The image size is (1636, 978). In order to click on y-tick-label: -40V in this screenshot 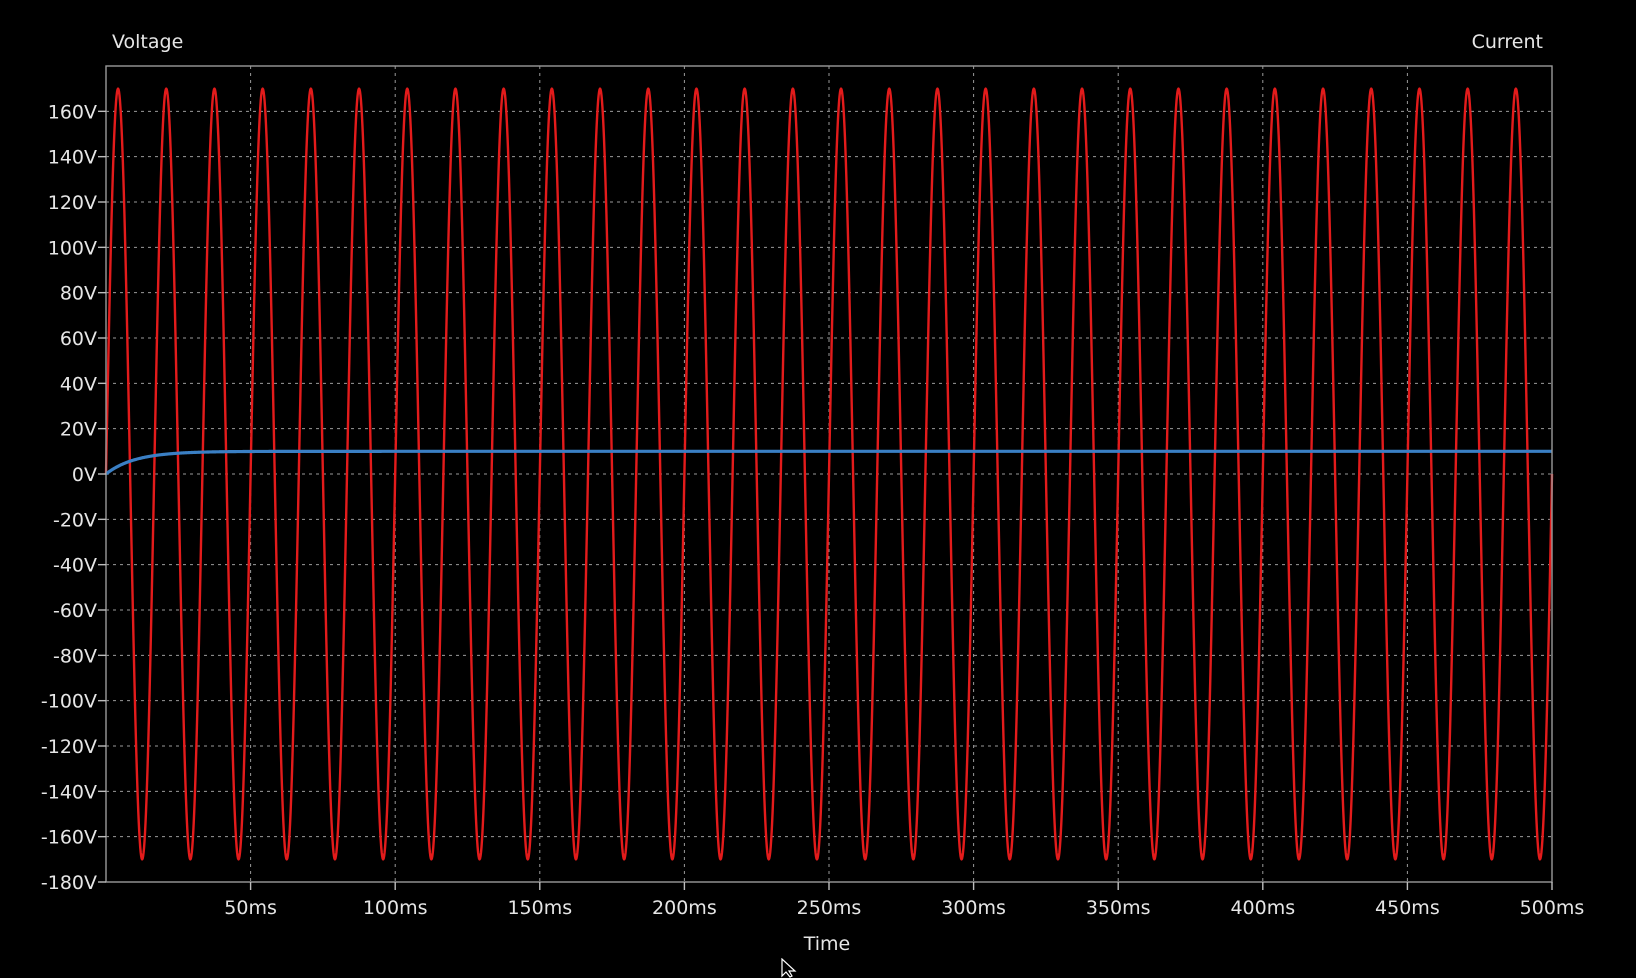, I will do `click(75, 566)`.